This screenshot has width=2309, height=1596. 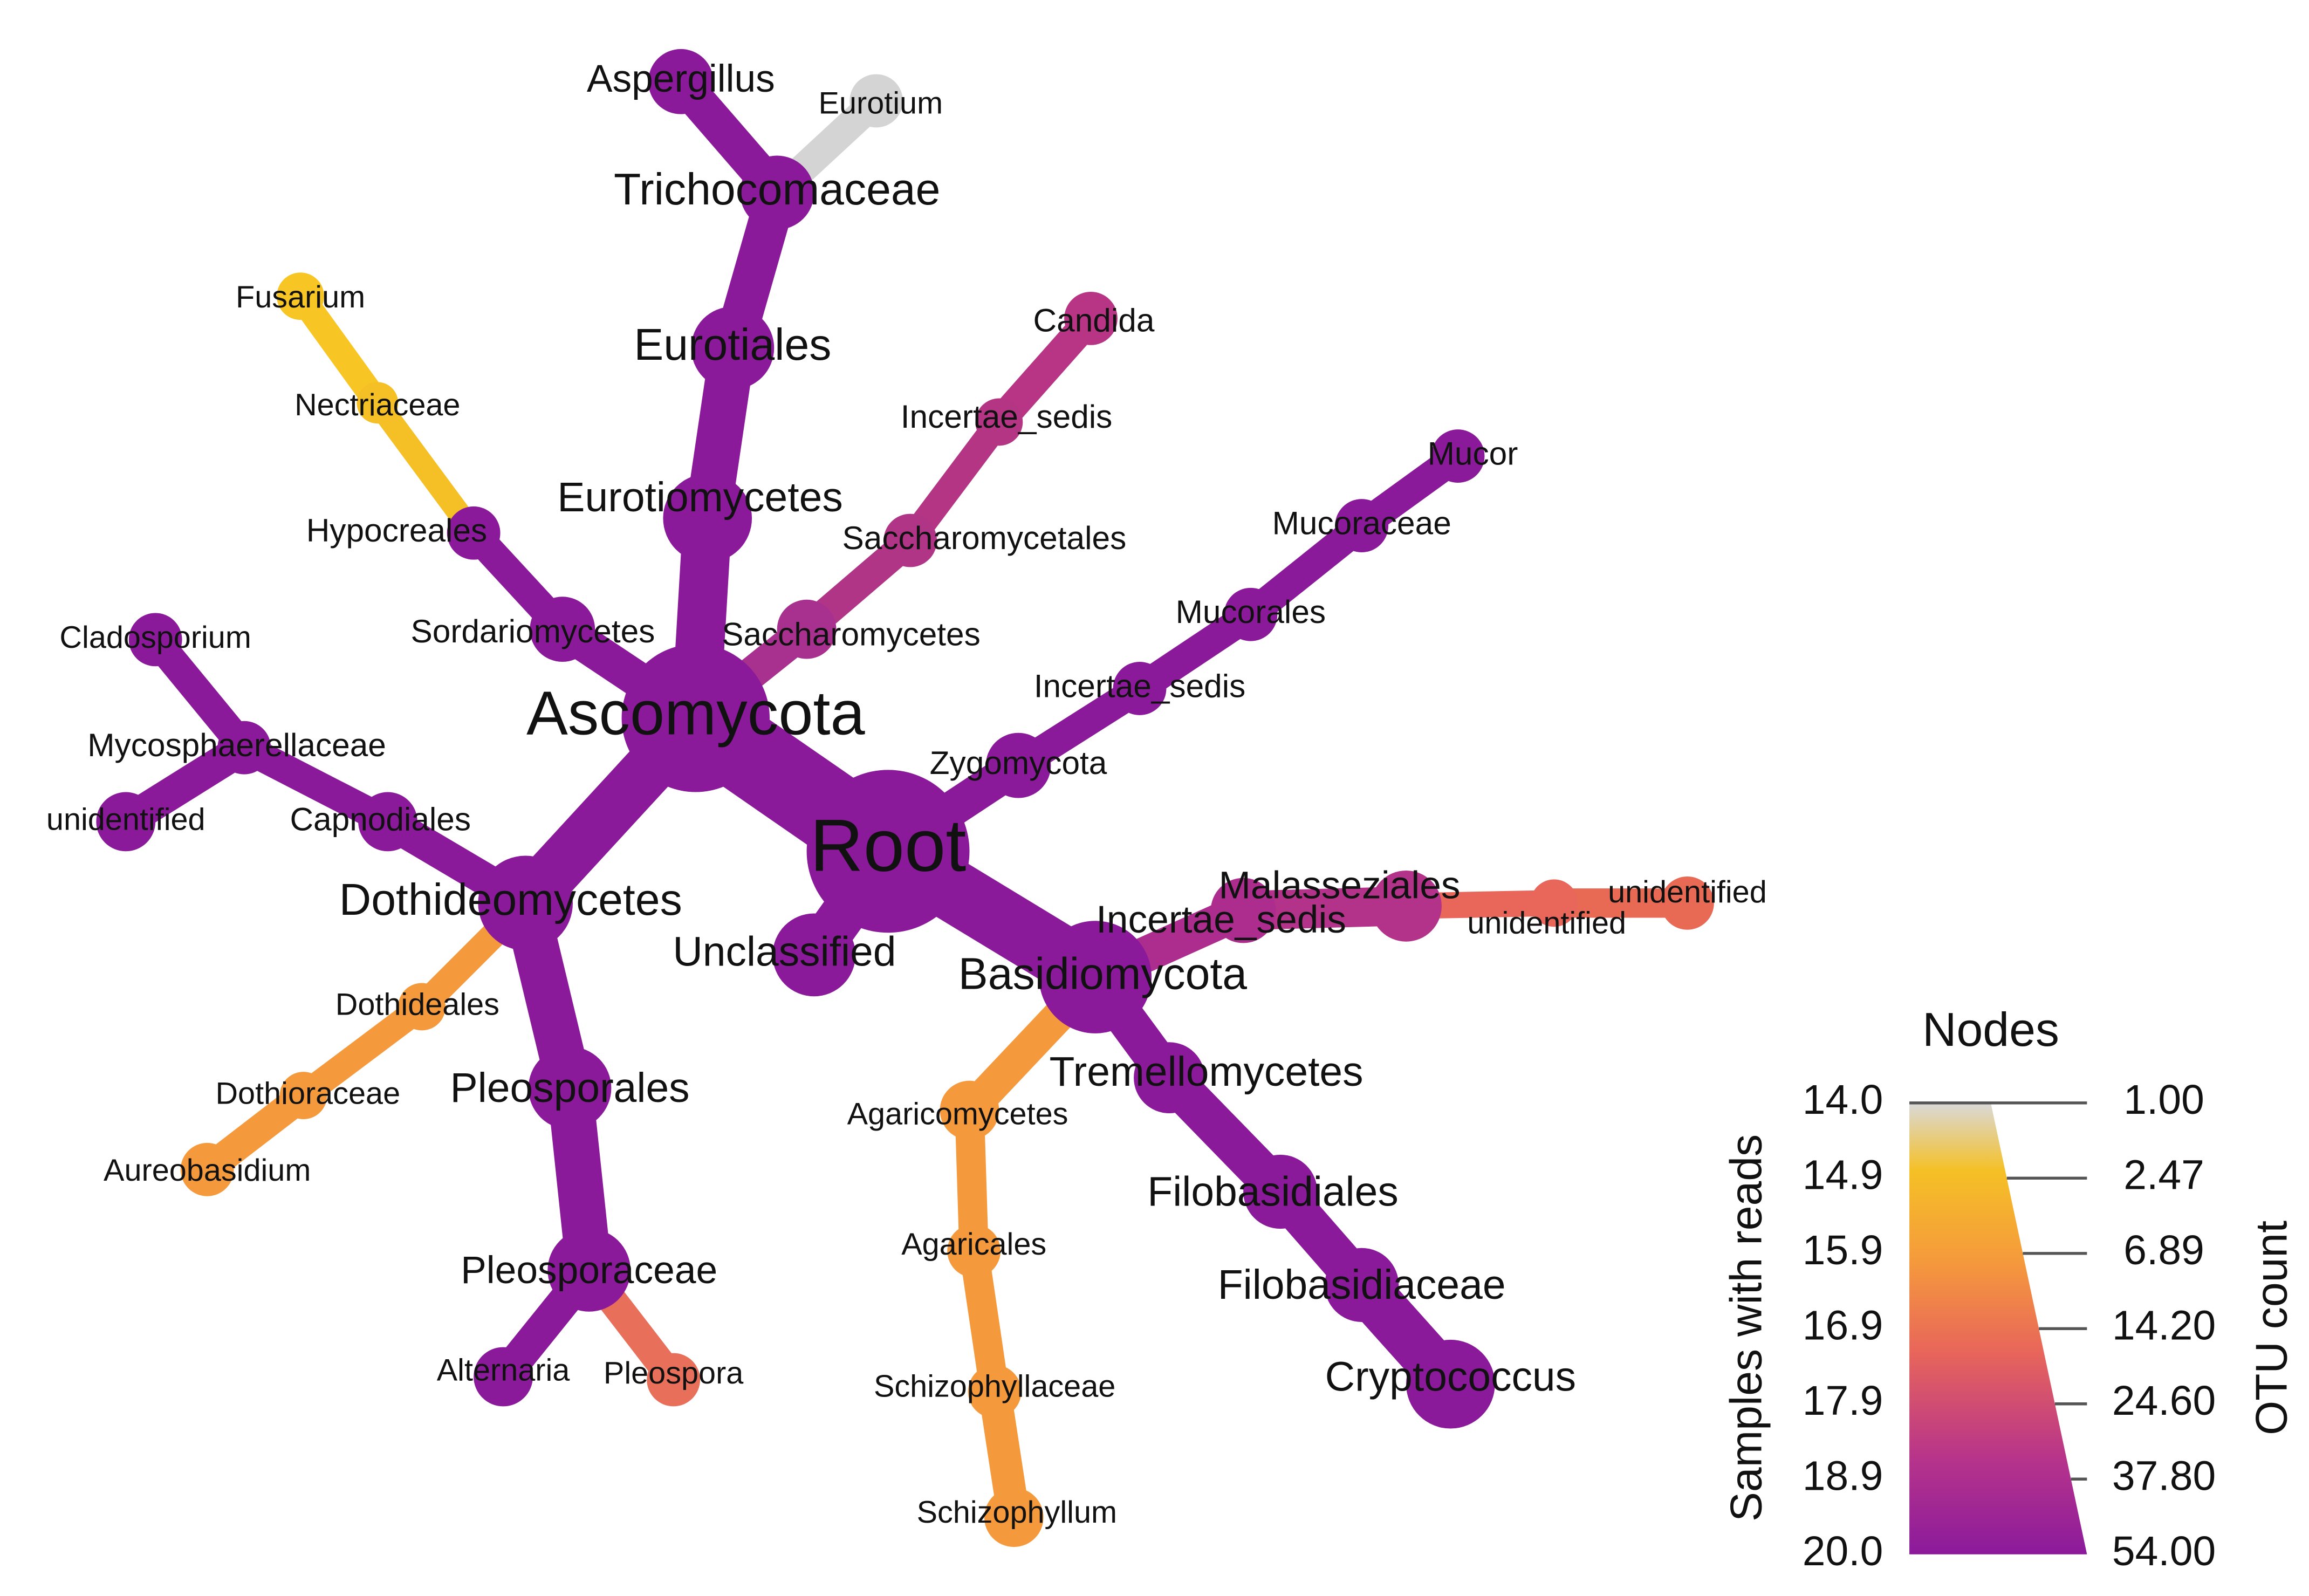 What do you see at coordinates (851, 633) in the screenshot?
I see `node-label: Saccharomycetes` at bounding box center [851, 633].